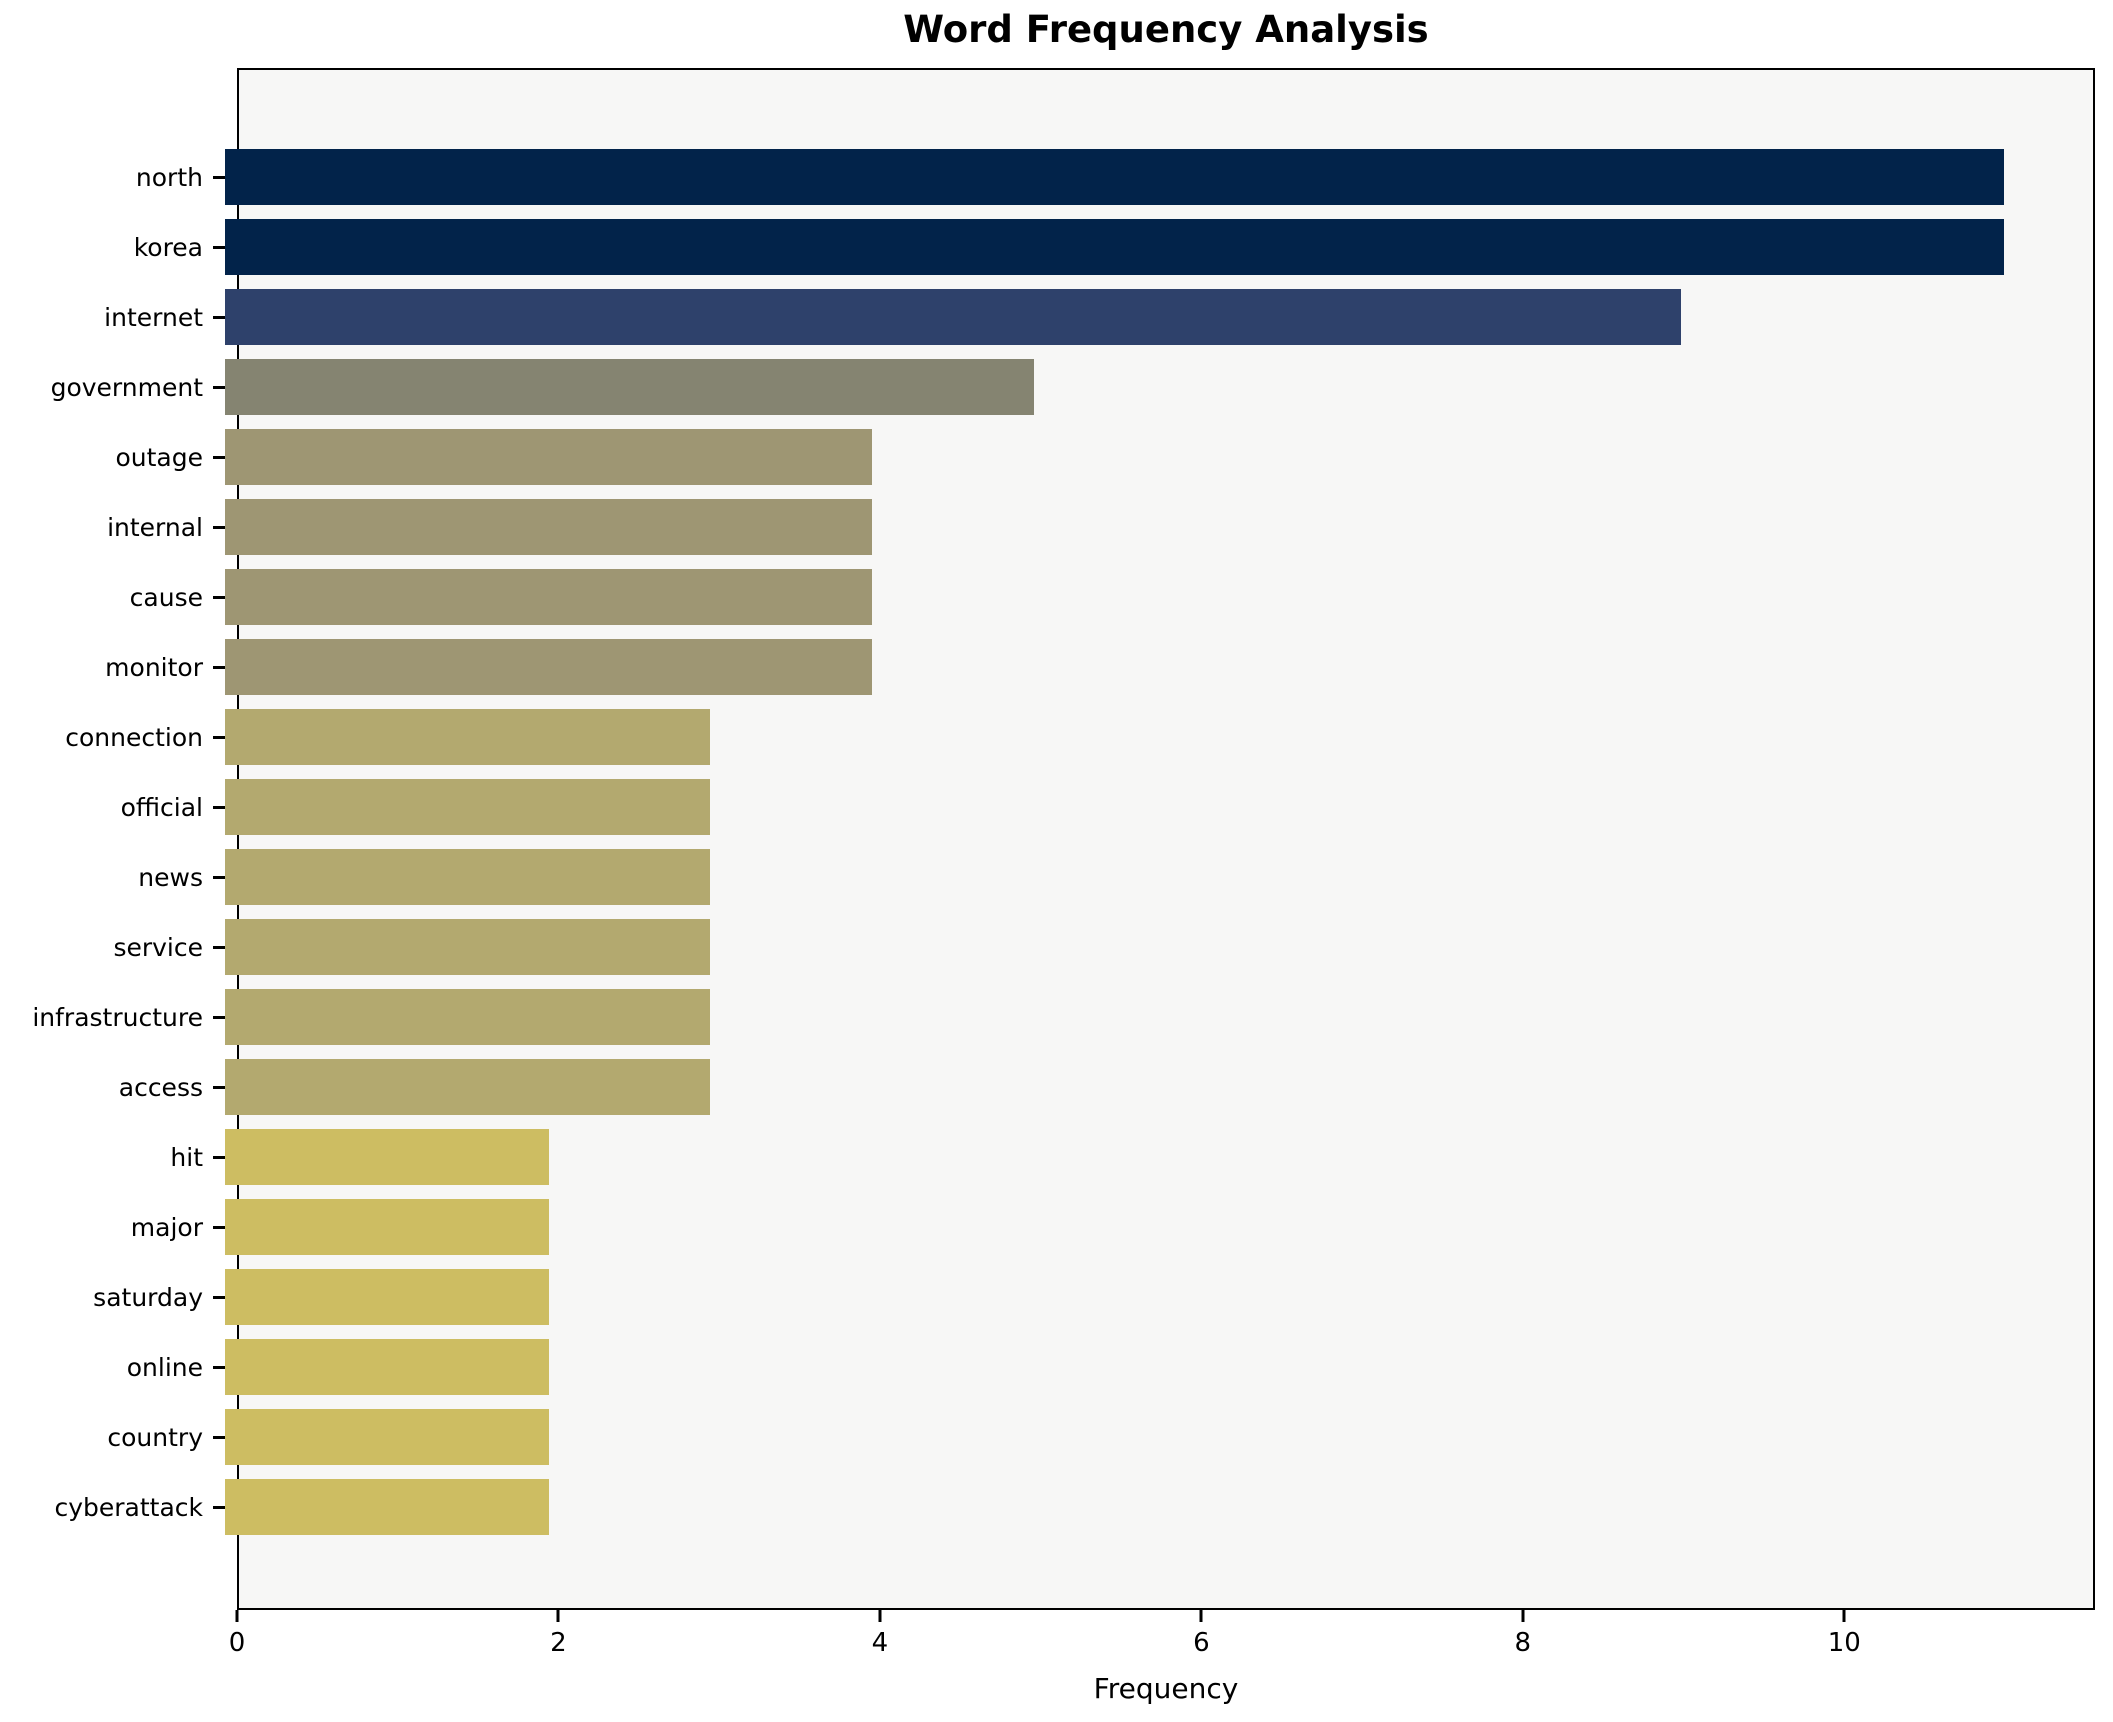 Image resolution: width=2113 pixels, height=1722 pixels. What do you see at coordinates (168, 247) in the screenshot?
I see `y-tick-label: korea` at bounding box center [168, 247].